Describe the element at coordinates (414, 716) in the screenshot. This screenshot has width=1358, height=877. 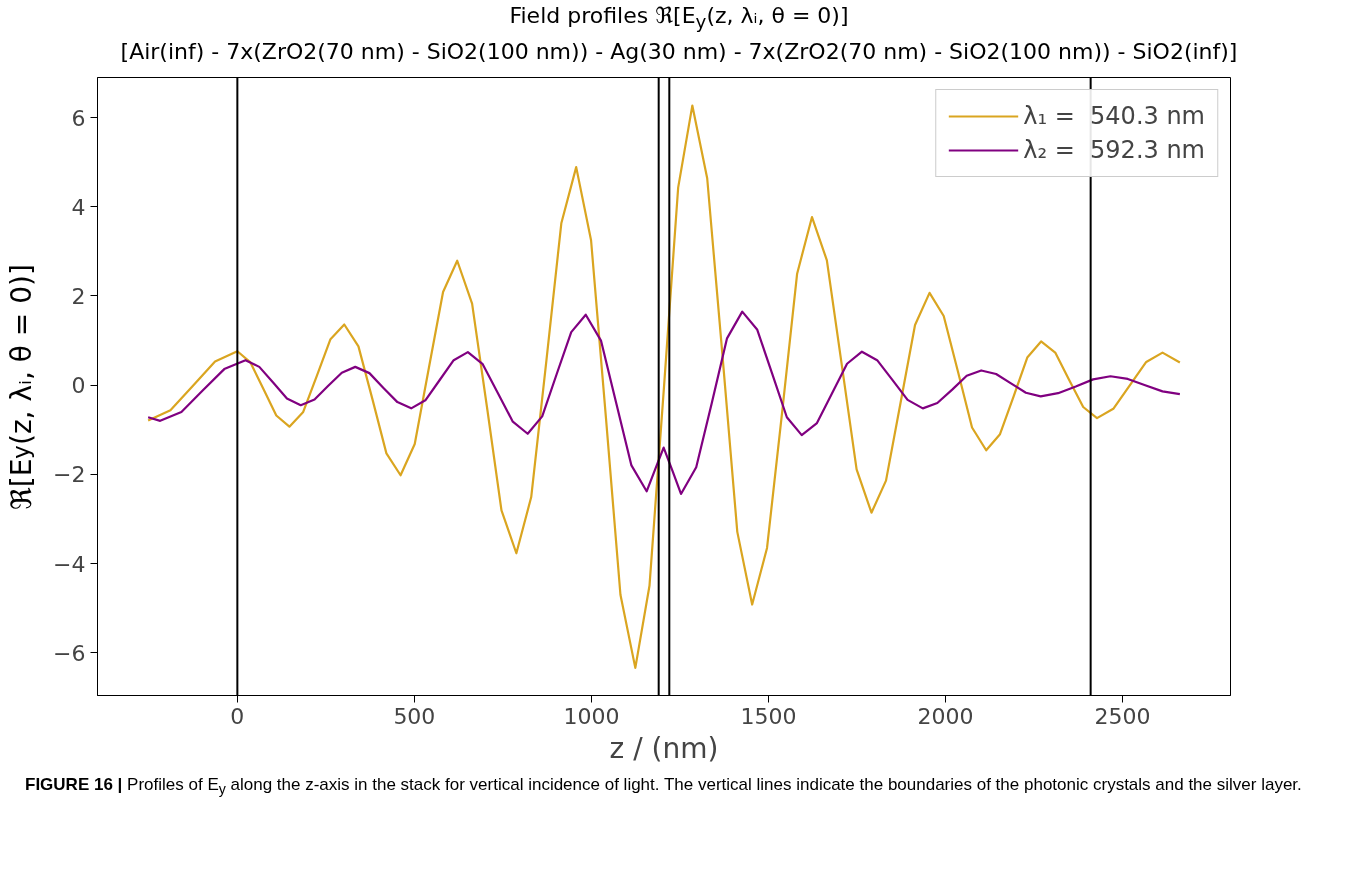
I see `x-tick-label: 500` at that location.